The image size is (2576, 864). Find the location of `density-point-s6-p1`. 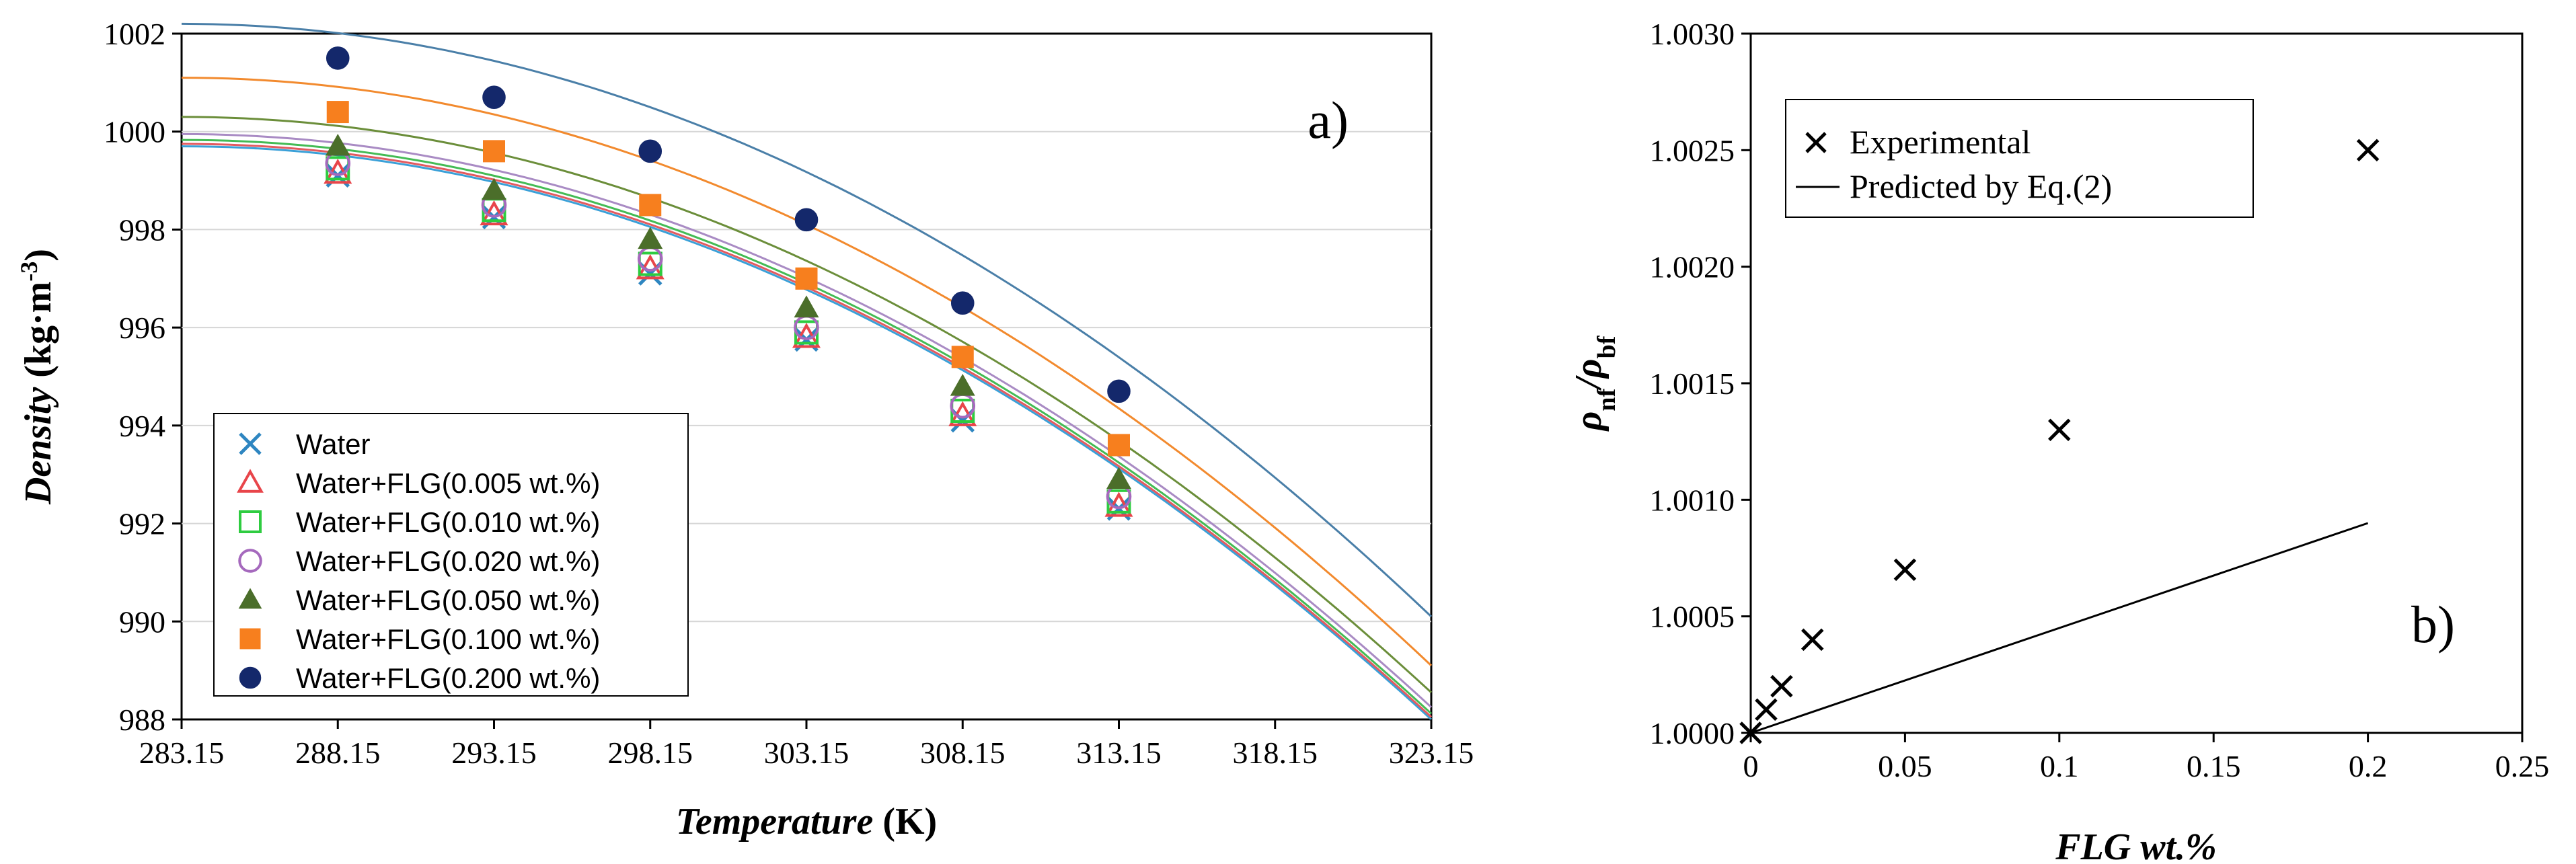

density-point-s6-p1 is located at coordinates (494, 98).